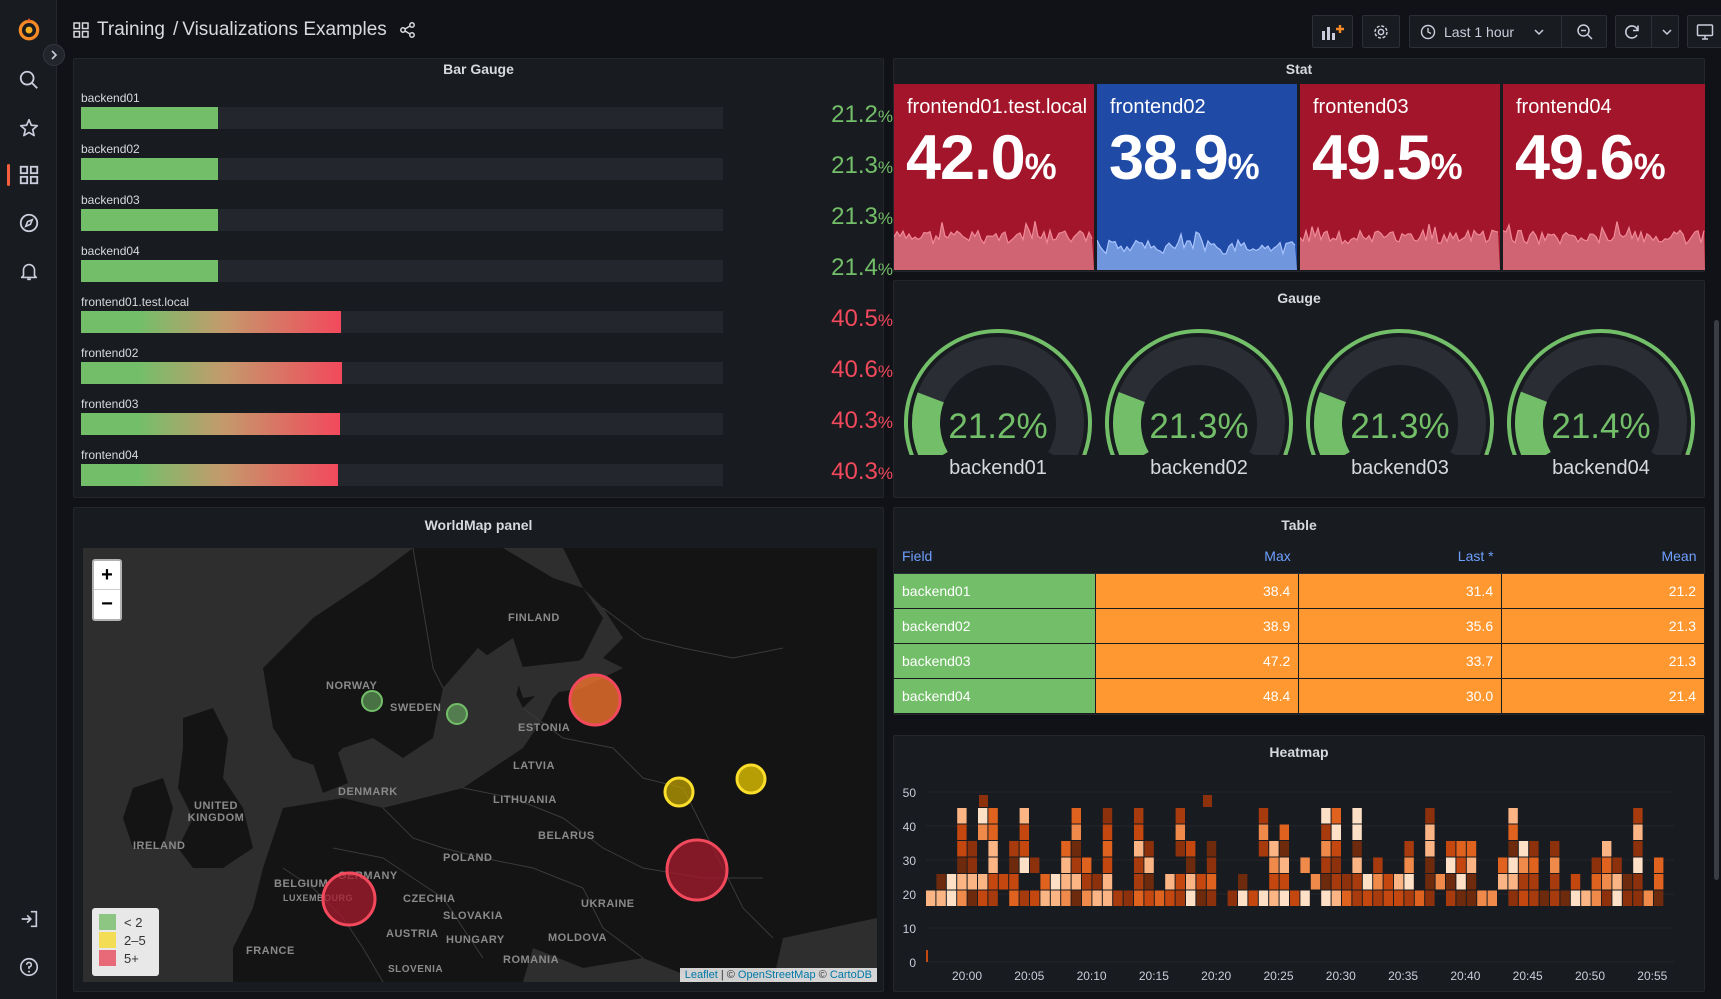 This screenshot has width=1721, height=999. Describe the element at coordinates (1299, 69) in the screenshot. I see `stat-title: Stat` at that location.